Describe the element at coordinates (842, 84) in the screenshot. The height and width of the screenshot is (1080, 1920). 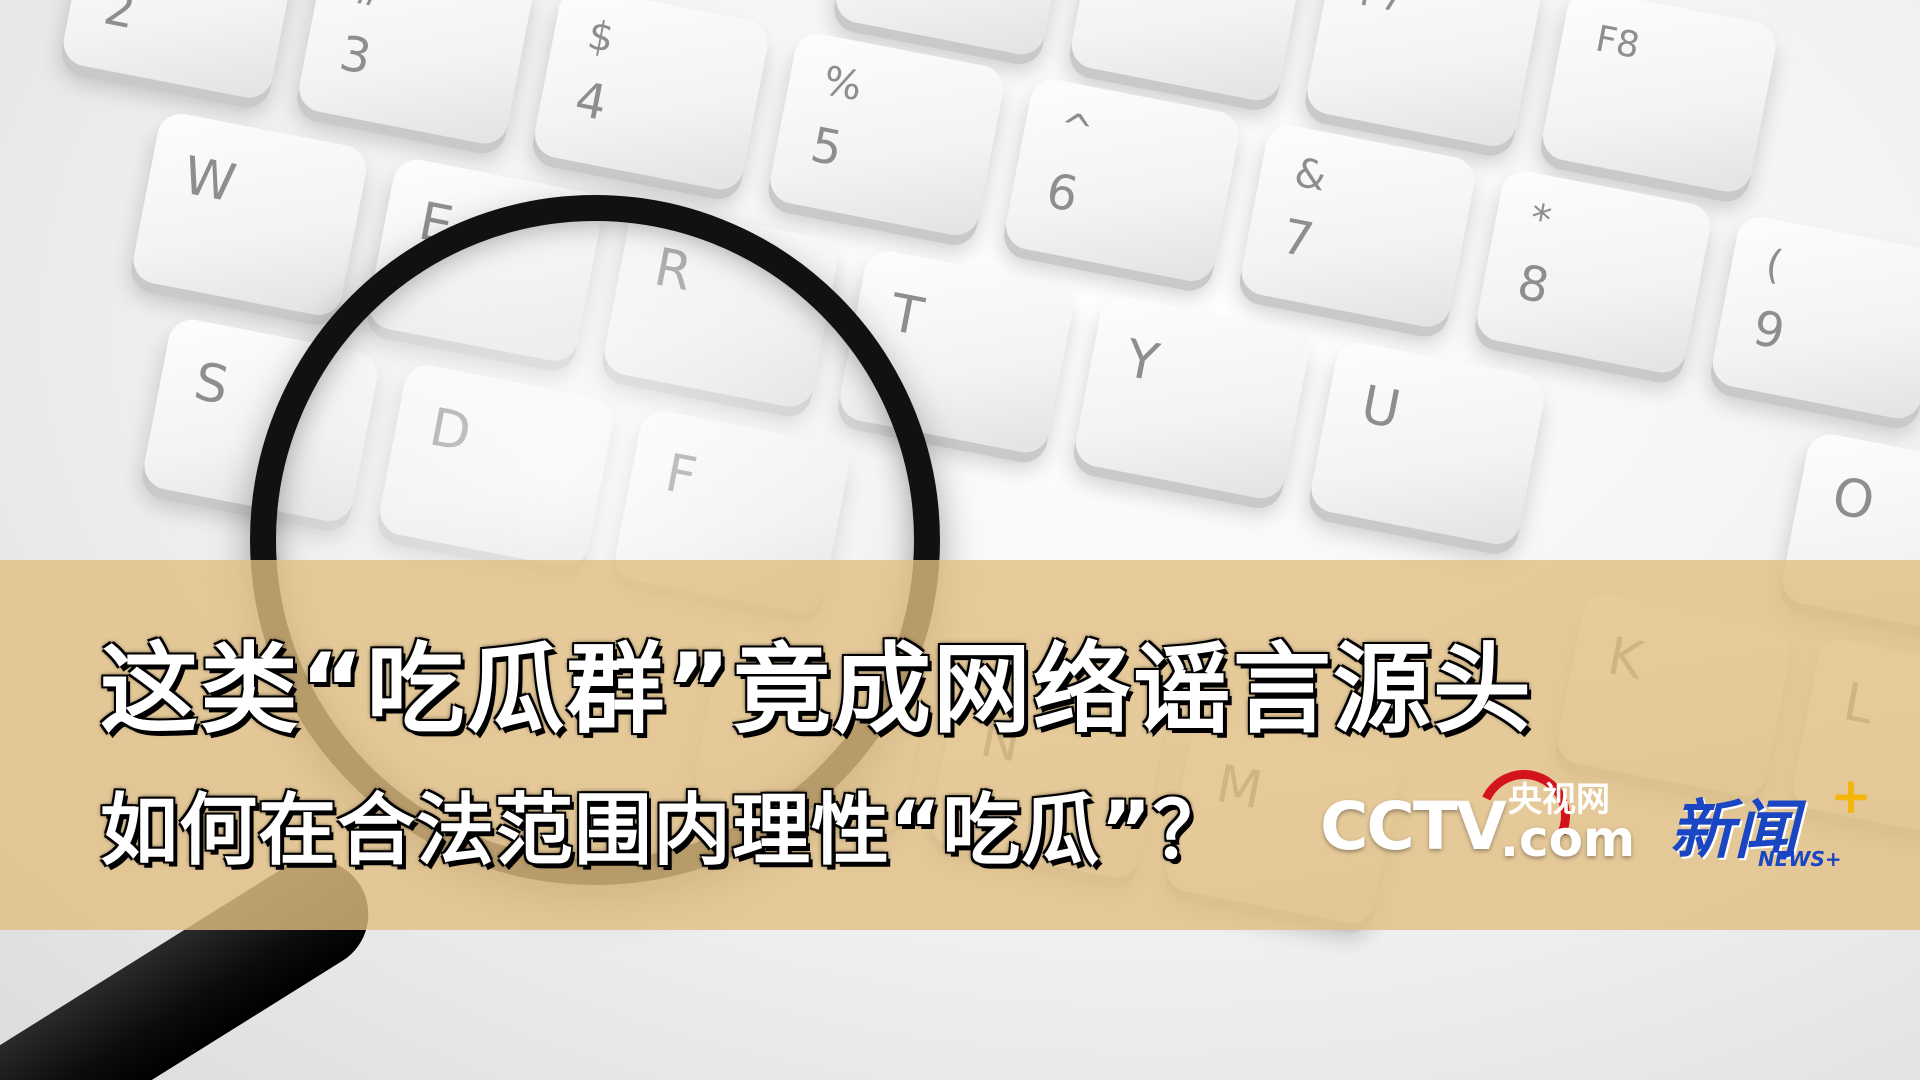
I see `key-shift-label: %` at that location.